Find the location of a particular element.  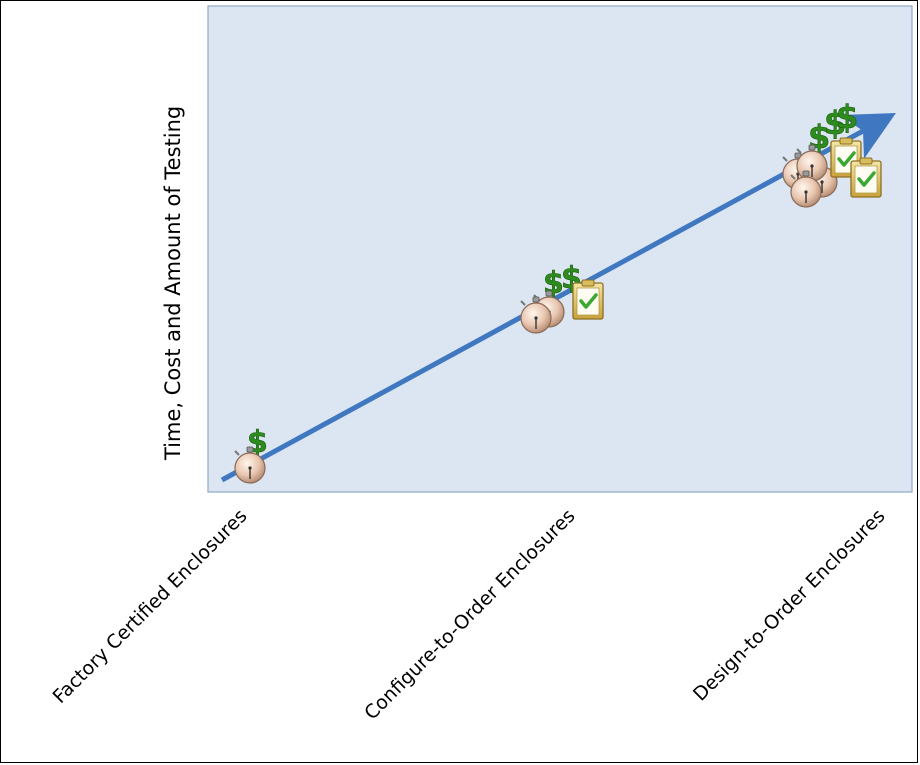

level-factory-certified-icons: $ is located at coordinates (251, 454).